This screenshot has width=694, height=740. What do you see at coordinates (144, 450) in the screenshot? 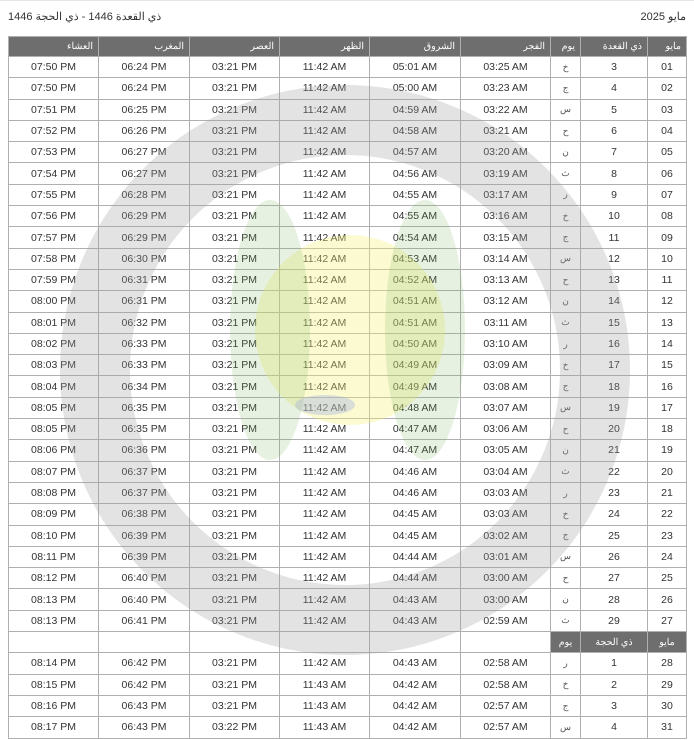
I see `cell-maghrib: 06:36 PM` at bounding box center [144, 450].